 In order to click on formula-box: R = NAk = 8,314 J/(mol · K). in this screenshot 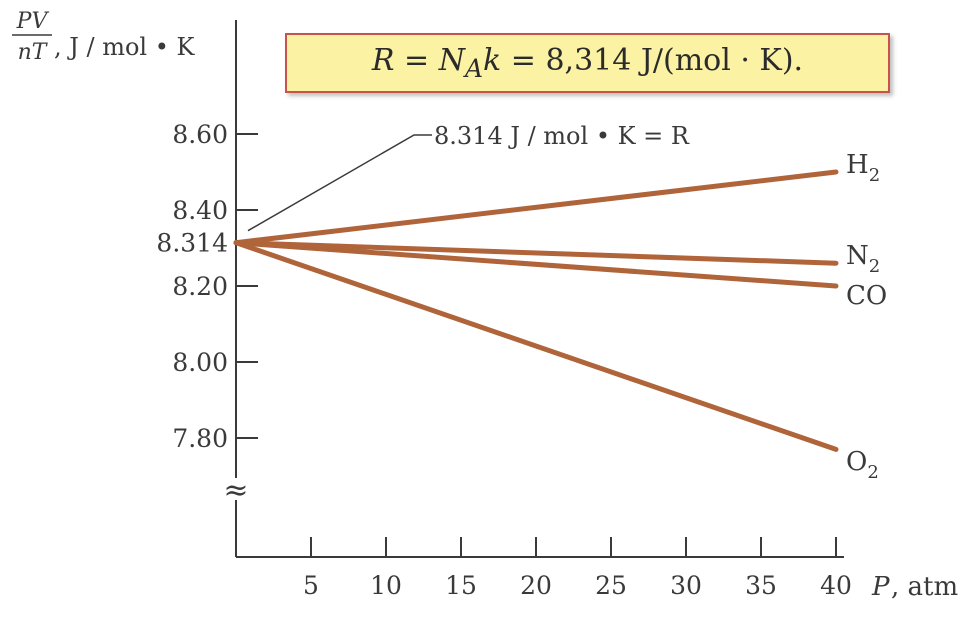, I will do `click(587, 63)`.